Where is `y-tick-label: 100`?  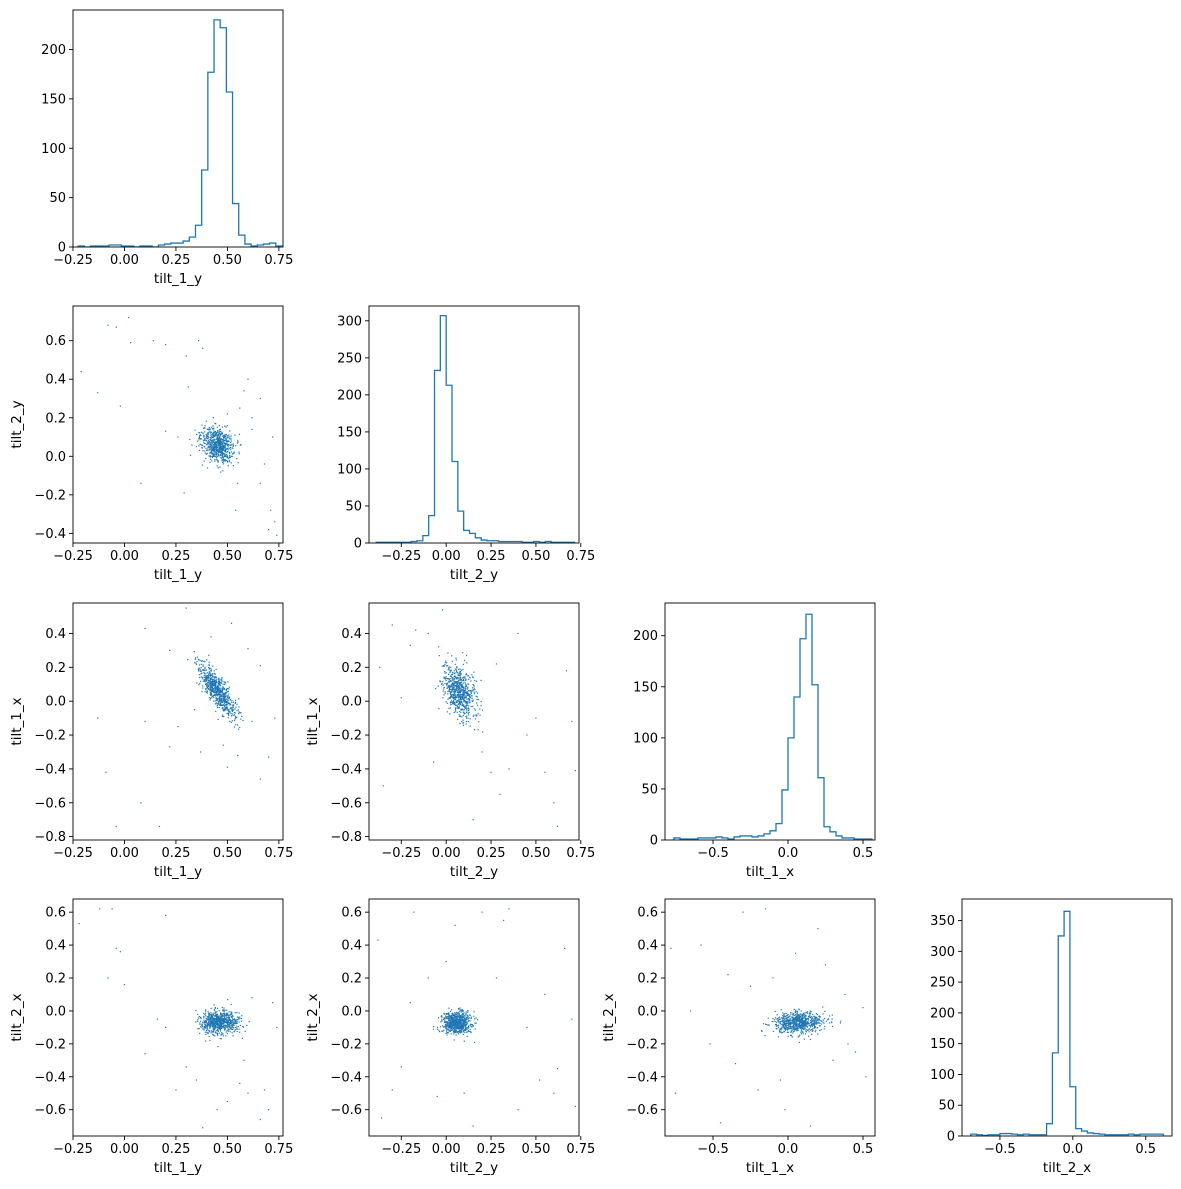 y-tick-label: 100 is located at coordinates (349, 469).